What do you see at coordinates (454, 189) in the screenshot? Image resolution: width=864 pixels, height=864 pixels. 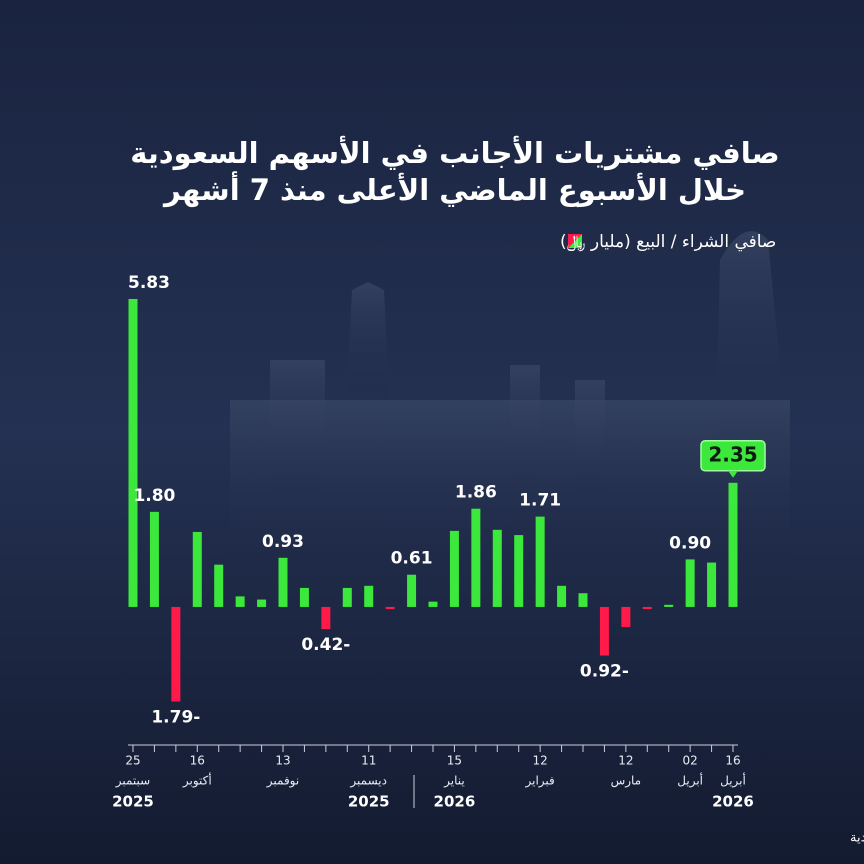 I see `title: خلال الأسبوع الماضي الأعلى منذ 7 أشهر` at bounding box center [454, 189].